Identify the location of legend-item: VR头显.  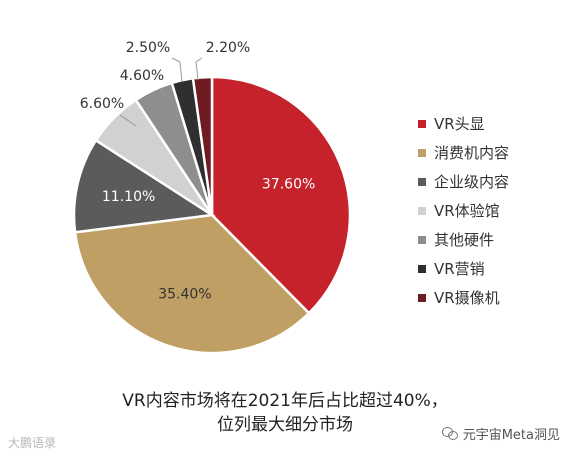
(451, 124).